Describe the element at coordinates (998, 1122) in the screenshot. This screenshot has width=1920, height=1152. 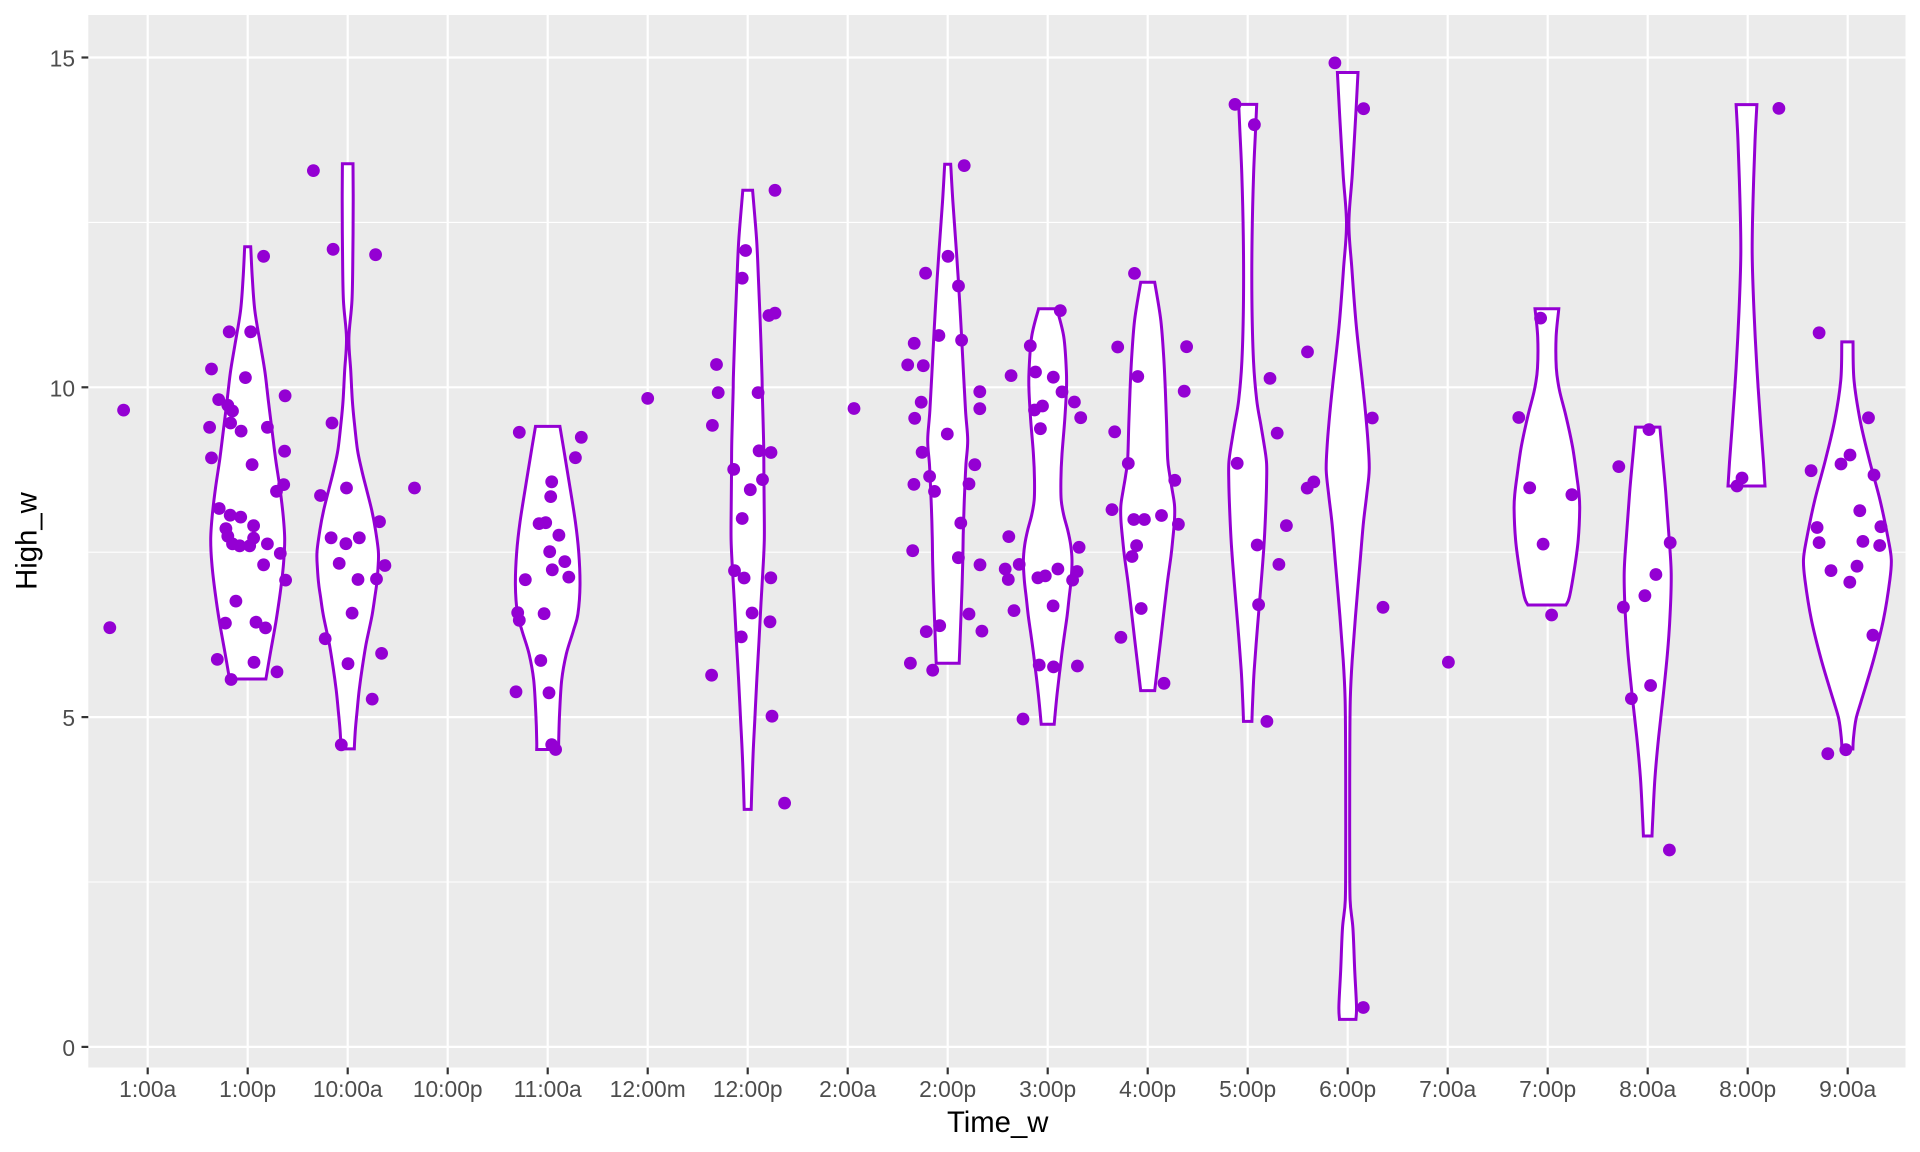
I see `svg-text: Time_w` at that location.